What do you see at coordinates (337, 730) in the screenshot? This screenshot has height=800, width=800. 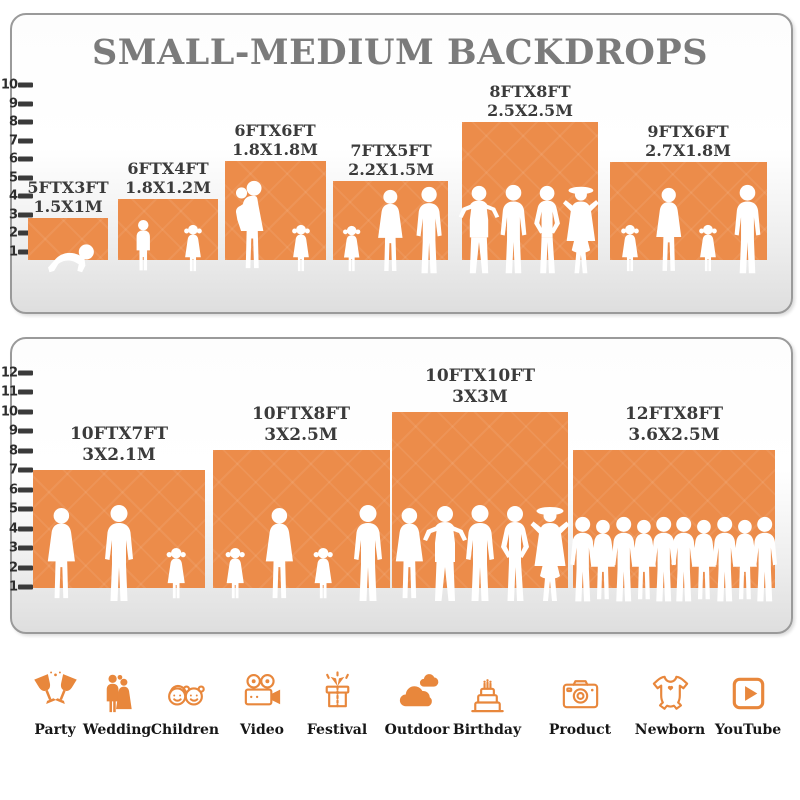 I see `category-label: Festival` at bounding box center [337, 730].